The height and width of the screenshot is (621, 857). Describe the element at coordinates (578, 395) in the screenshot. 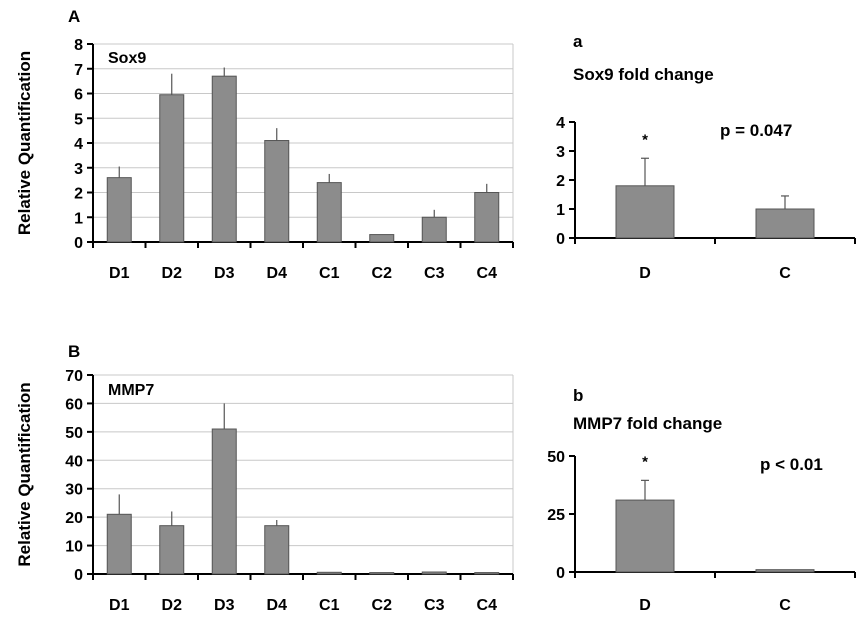

I see `panel-label: b` at that location.